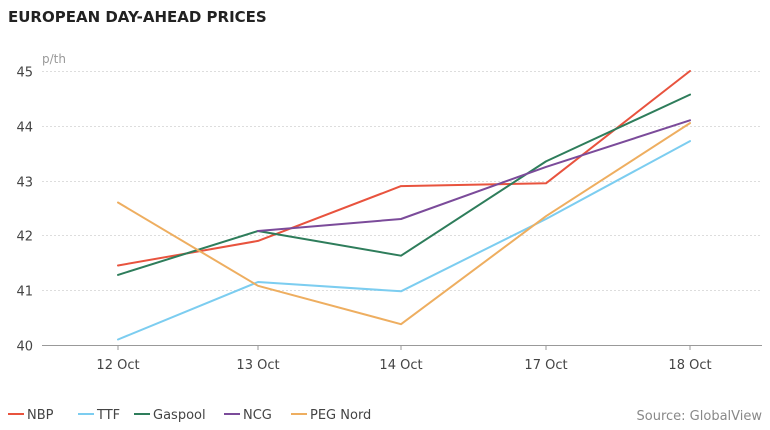 The width and height of the screenshot is (770, 430). I want to click on y-unit-label: p/th, so click(54, 59).